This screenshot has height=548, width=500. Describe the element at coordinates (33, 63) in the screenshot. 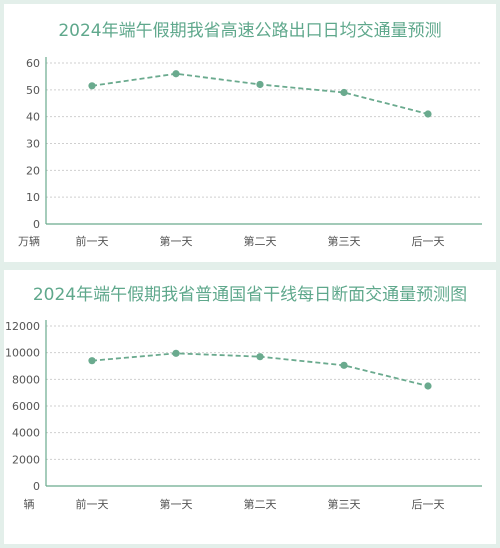

I see `highway-y-tick-label: 60` at that location.